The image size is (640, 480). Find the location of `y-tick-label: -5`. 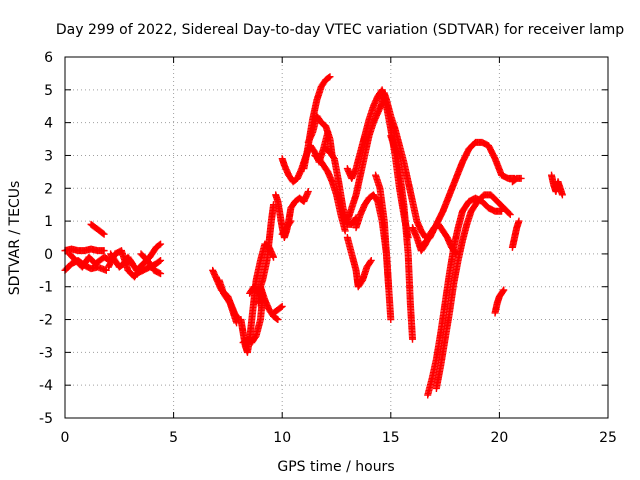

y-tick-label: -5 is located at coordinates (46, 419).